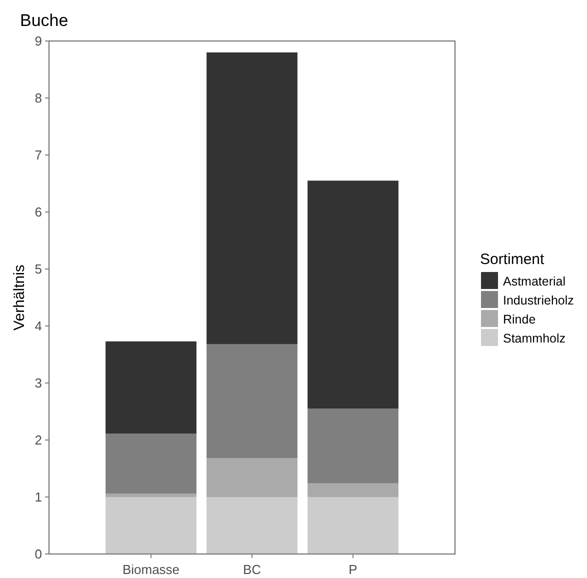 The image size is (587, 578). I want to click on y-axis-title: Verhältnis, so click(19, 297).